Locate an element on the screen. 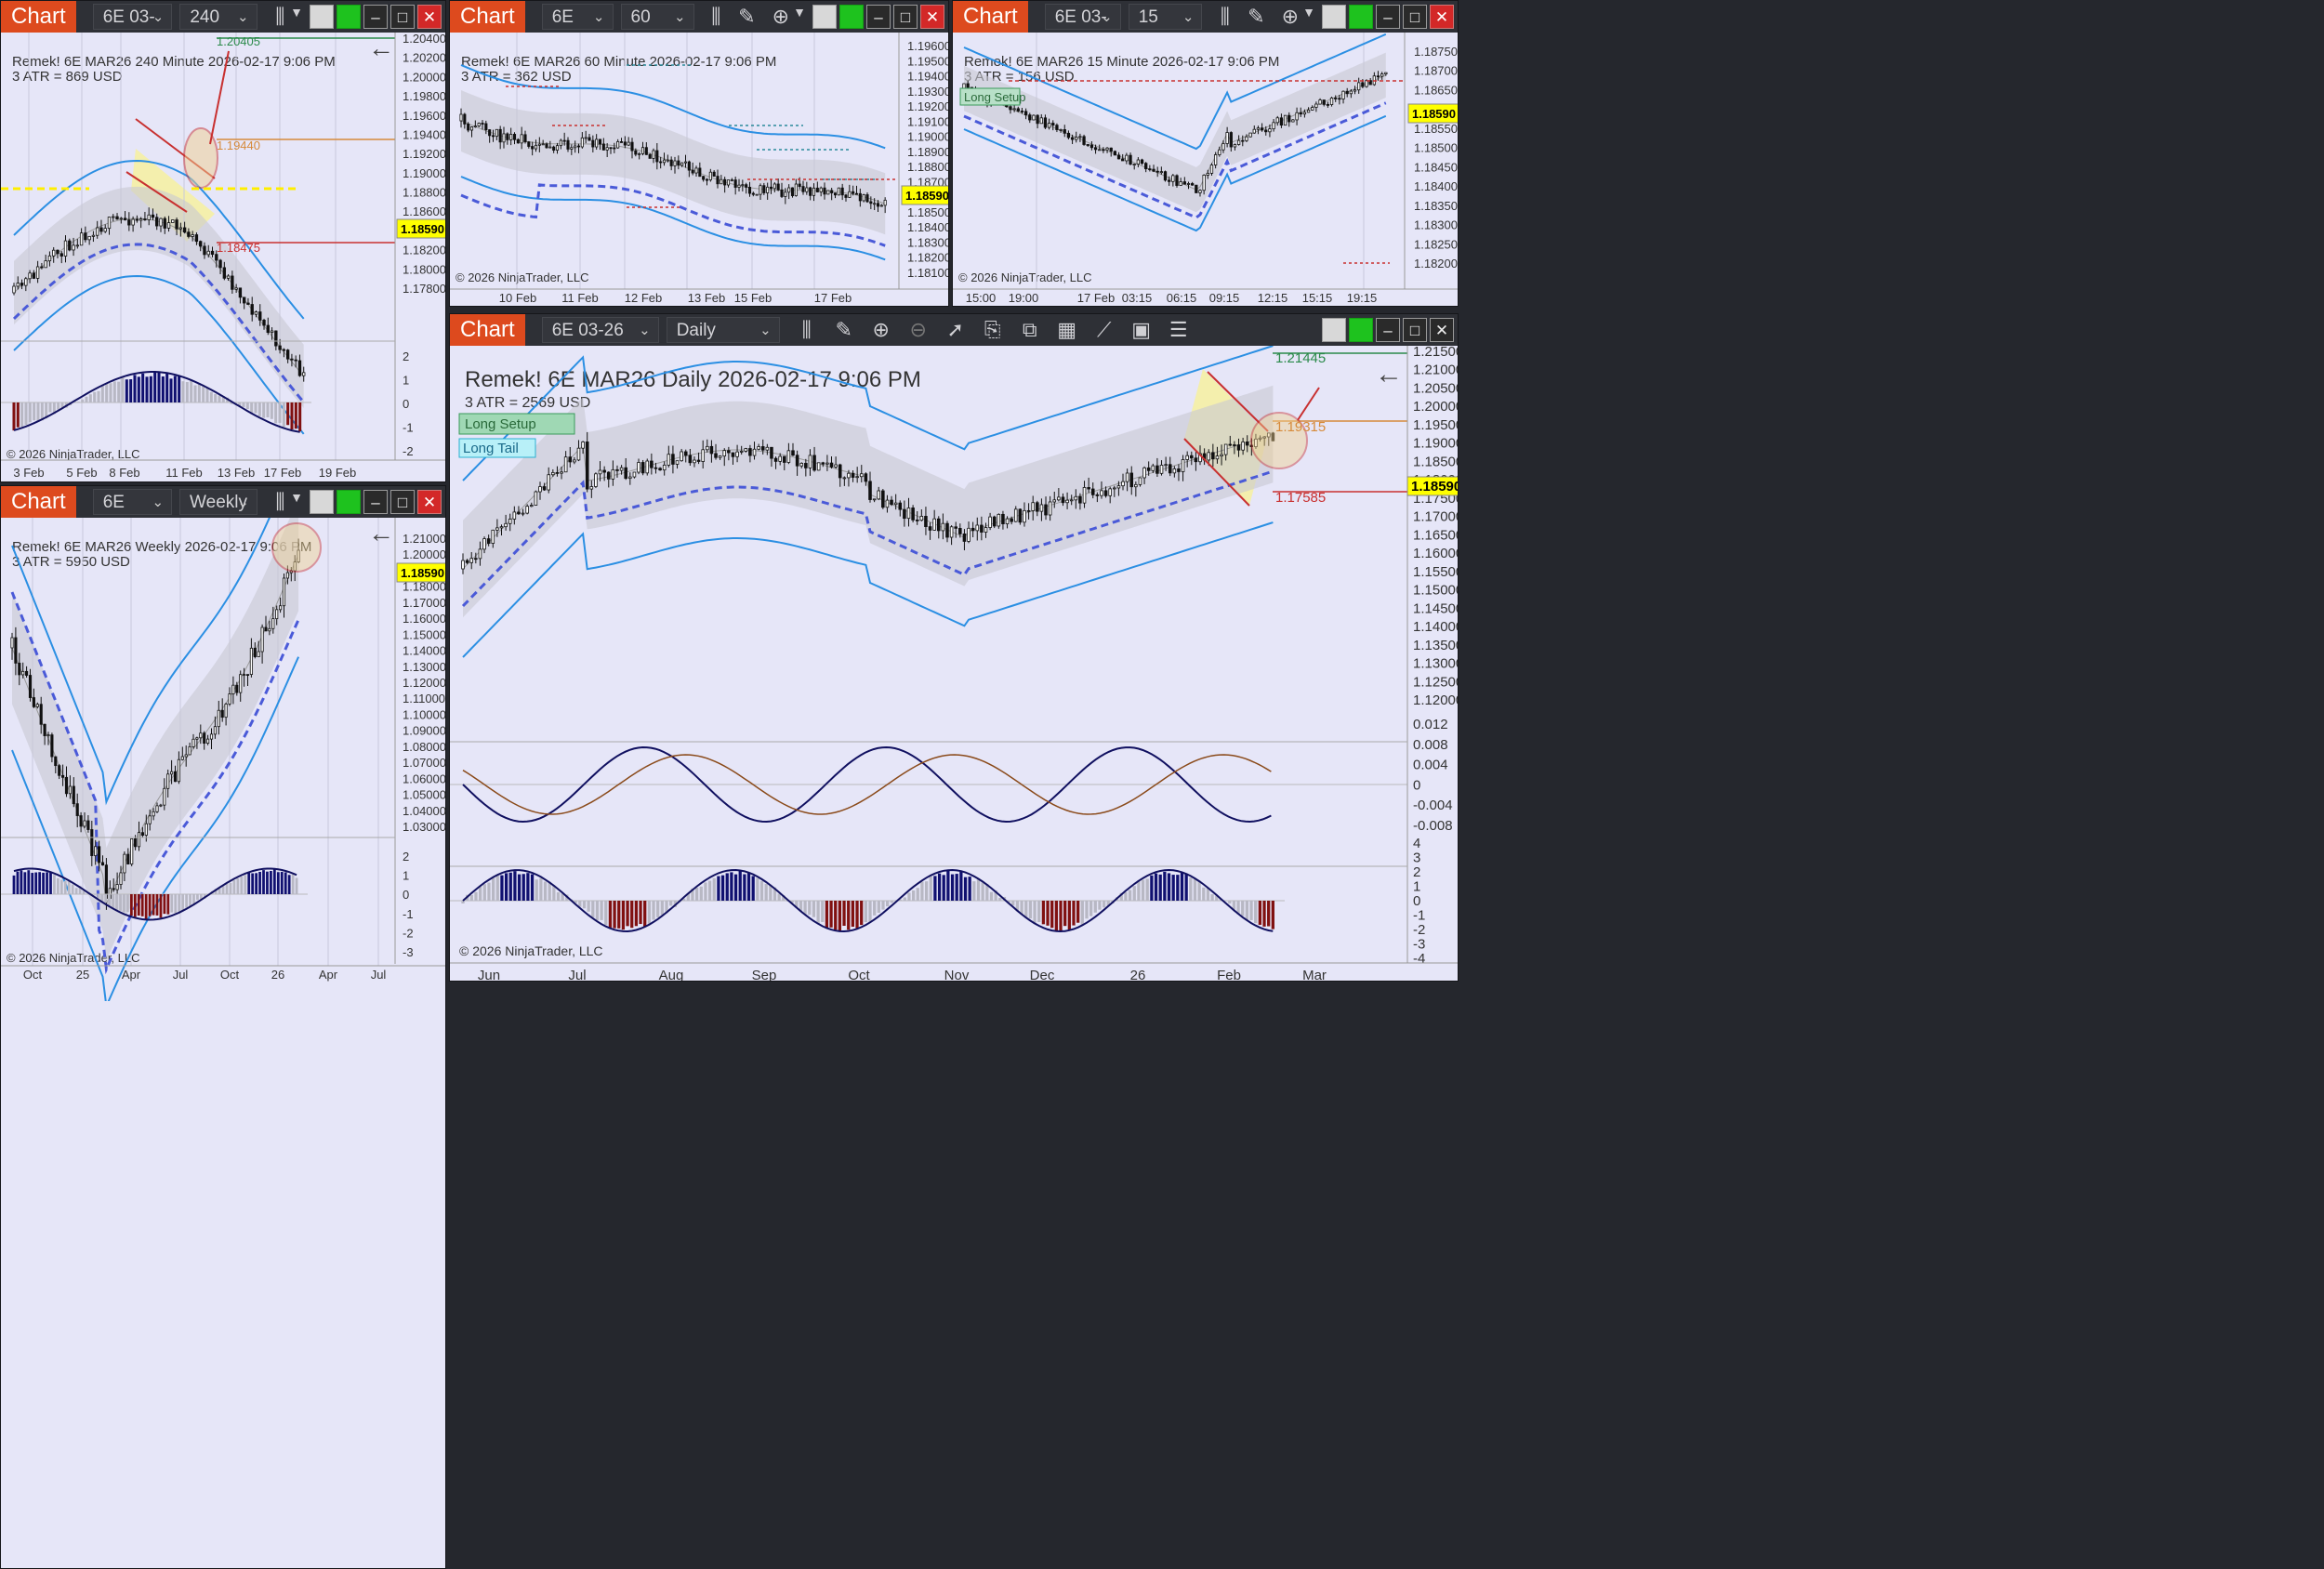 The height and width of the screenshot is (1569, 2324). strategies-icon: ⟋ is located at coordinates (1104, 329).